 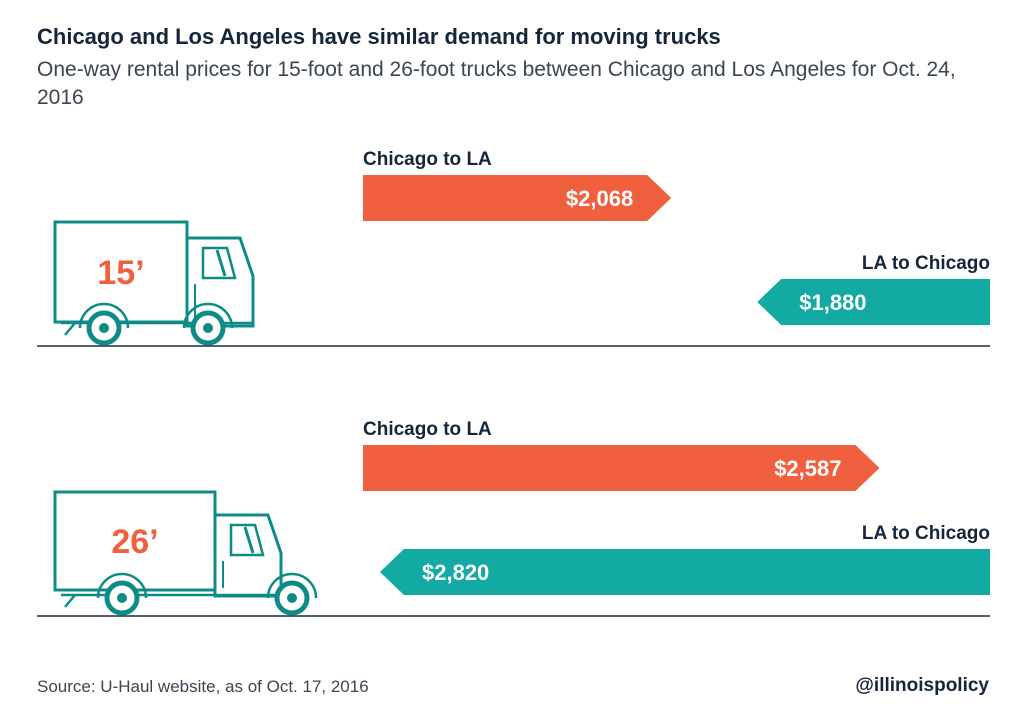 I want to click on data-label-la-to-chicago: $1,880, so click(x=832, y=302).